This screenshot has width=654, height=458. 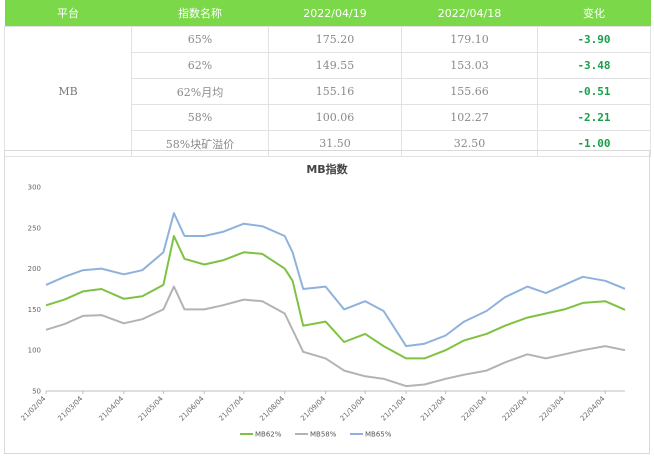 What do you see at coordinates (335, 117) in the screenshot?
I see `value-cell-date-1: 100.06` at bounding box center [335, 117].